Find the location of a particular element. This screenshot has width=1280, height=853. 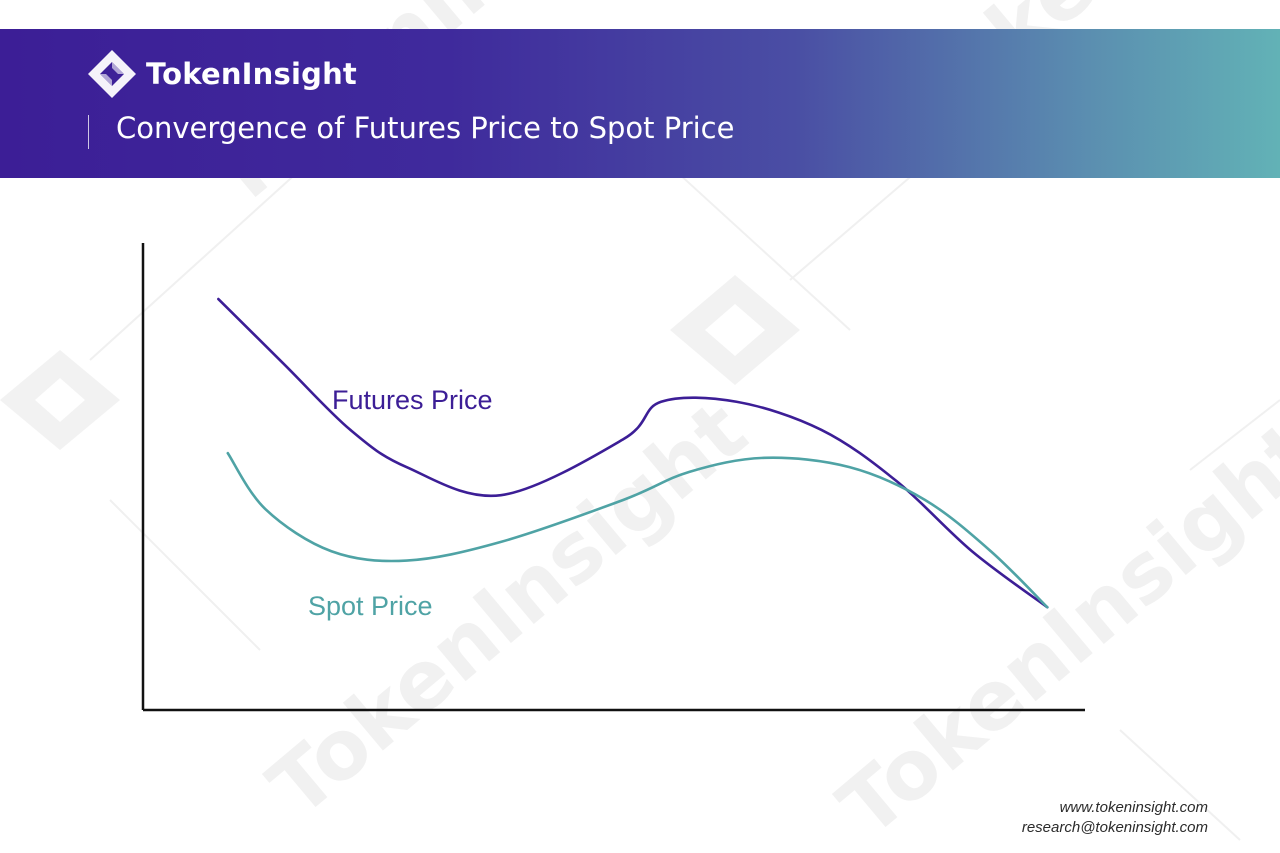

tokeninsight-logo-icon is located at coordinates (112, 74).